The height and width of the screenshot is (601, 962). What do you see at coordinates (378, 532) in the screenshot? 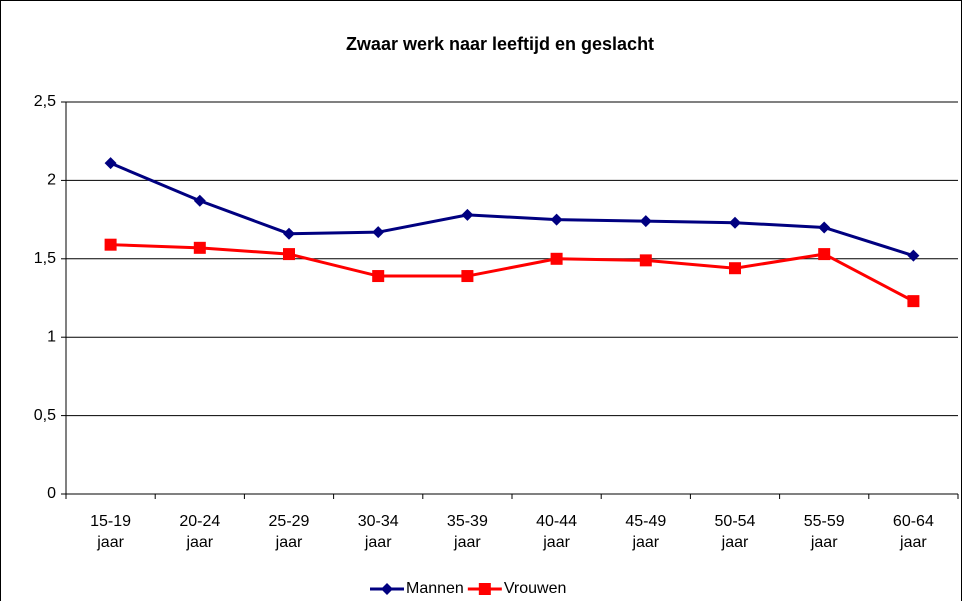
I see `x-tick-label: 30-34 jaar` at bounding box center [378, 532].